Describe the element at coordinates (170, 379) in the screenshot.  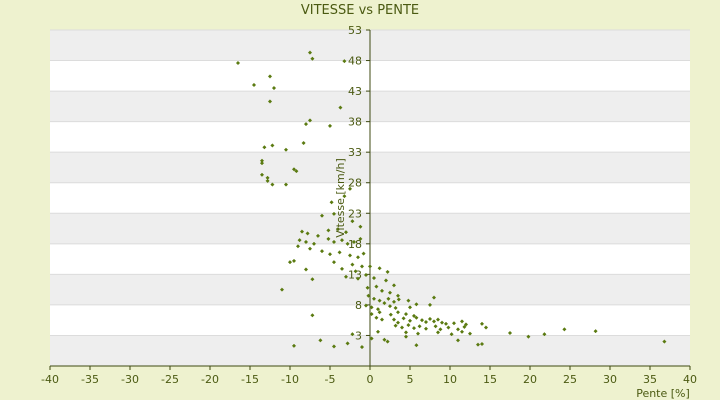
I see `x-tick-label: -25` at that location.